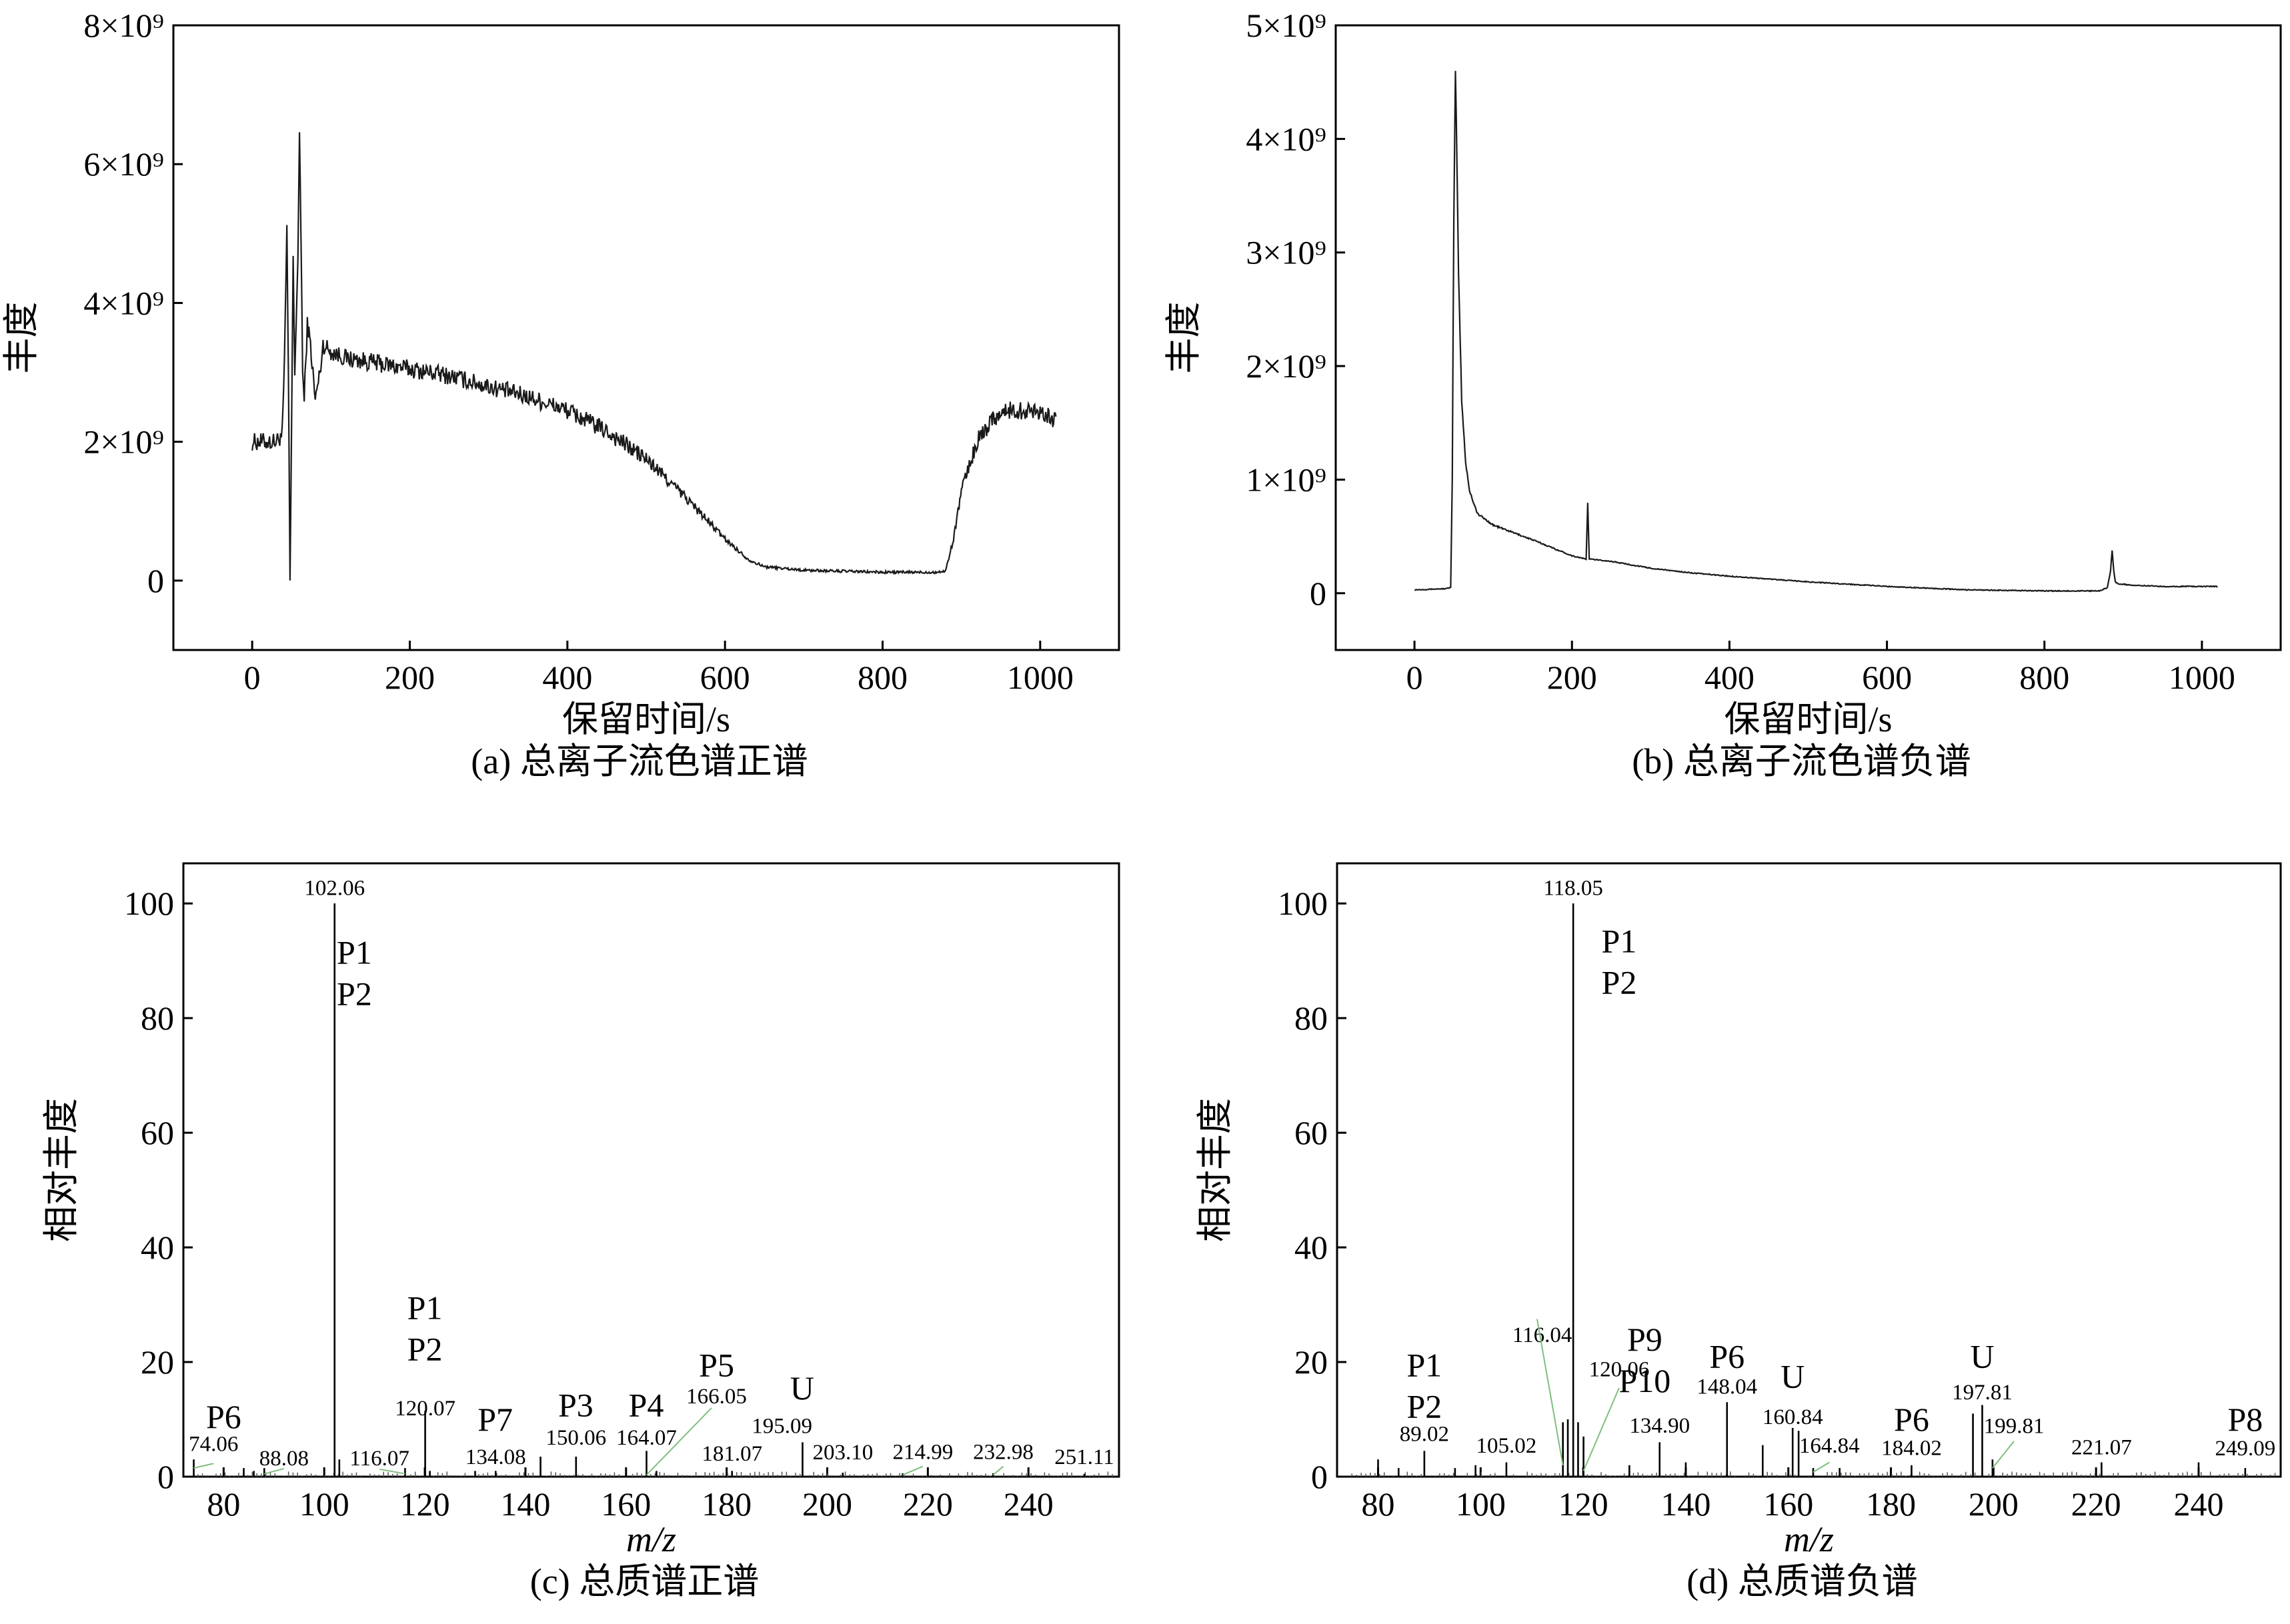  Describe the element at coordinates (1286, 252) in the screenshot. I see `y-tick-label-b: 3×10⁹` at that location.